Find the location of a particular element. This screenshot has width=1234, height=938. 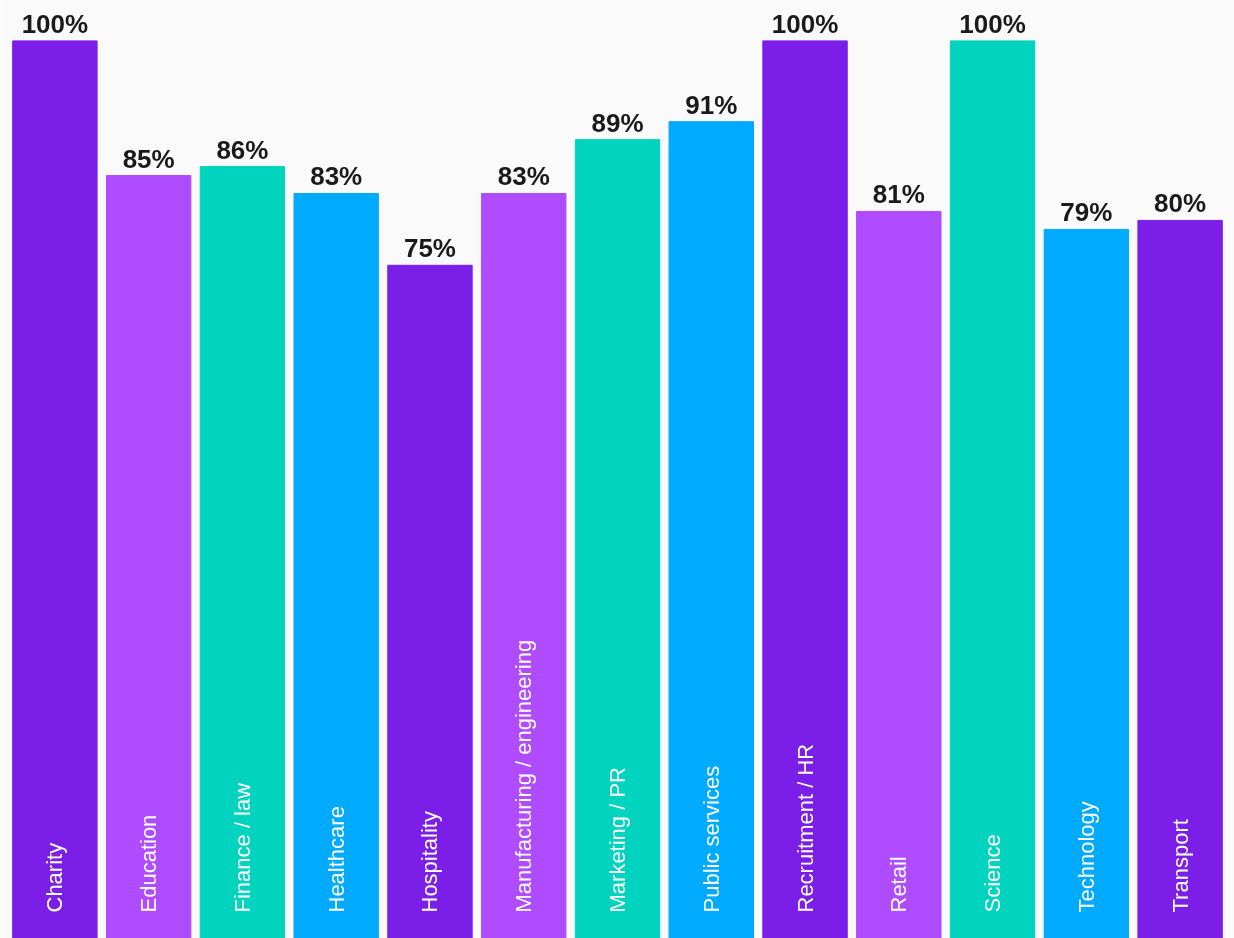

x-tick-label: Manufacturing / engineering is located at coordinates (524, 776).